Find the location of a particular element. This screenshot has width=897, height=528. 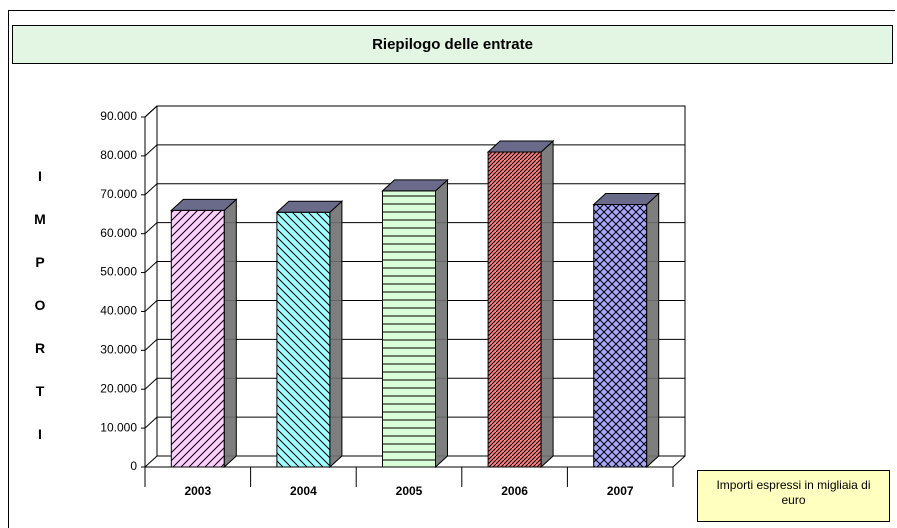

x-tick-label: 2006 is located at coordinates (514, 491).